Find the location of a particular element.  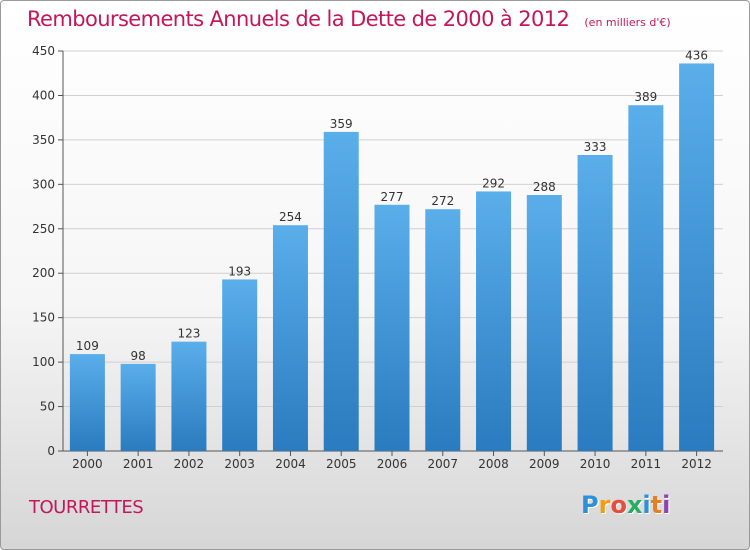

bar-value-label: 359 is located at coordinates (341, 124).